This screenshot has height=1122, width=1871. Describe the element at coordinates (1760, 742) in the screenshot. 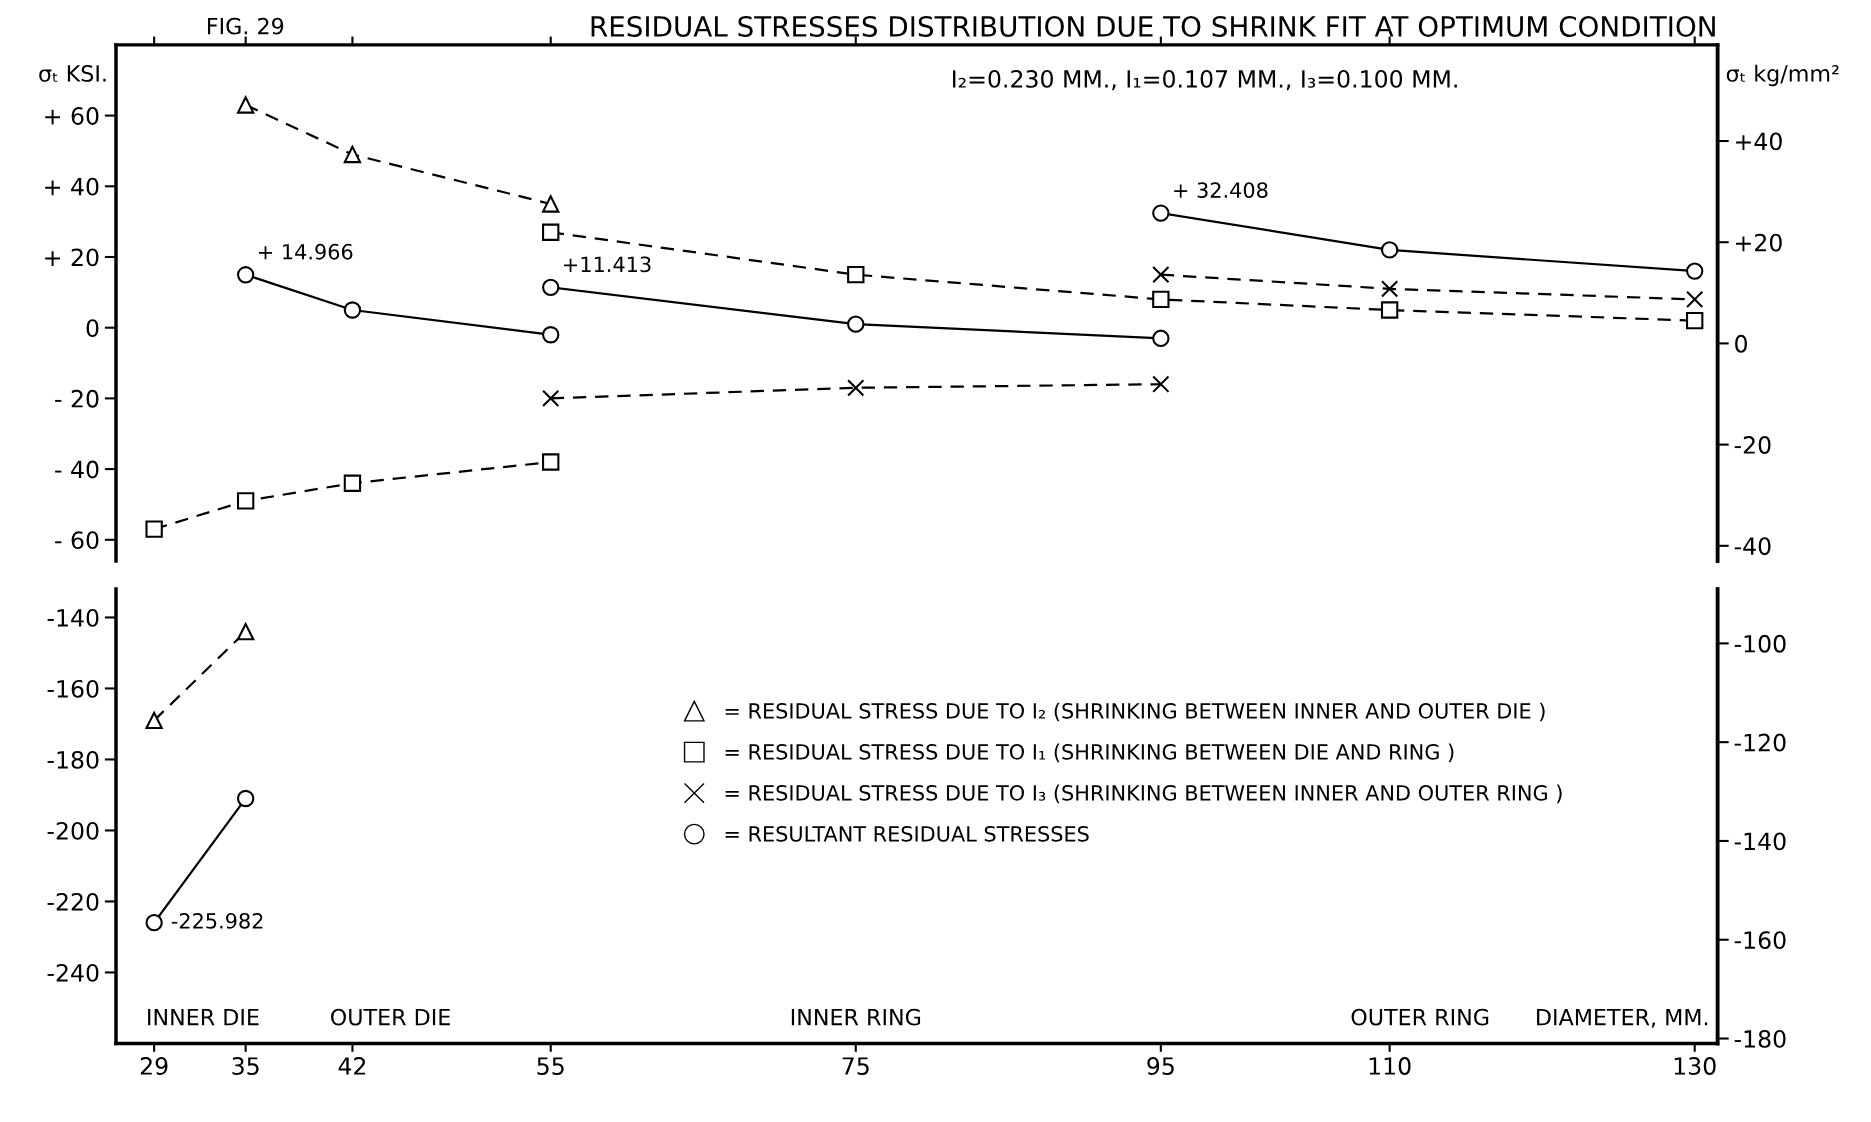

I see `y2-tick-label: -120` at that location.